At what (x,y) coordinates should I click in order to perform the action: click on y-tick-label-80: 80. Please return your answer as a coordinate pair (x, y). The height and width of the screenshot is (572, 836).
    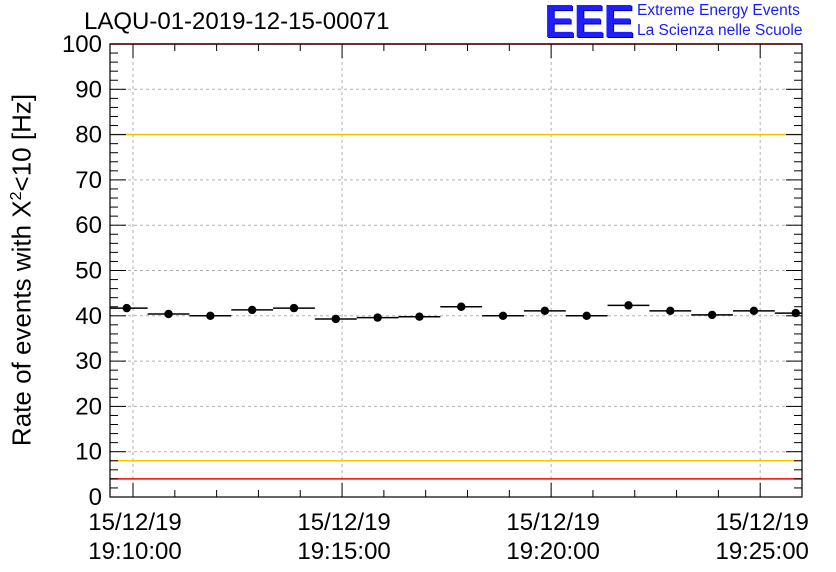
    Looking at the image, I should click on (88, 135).